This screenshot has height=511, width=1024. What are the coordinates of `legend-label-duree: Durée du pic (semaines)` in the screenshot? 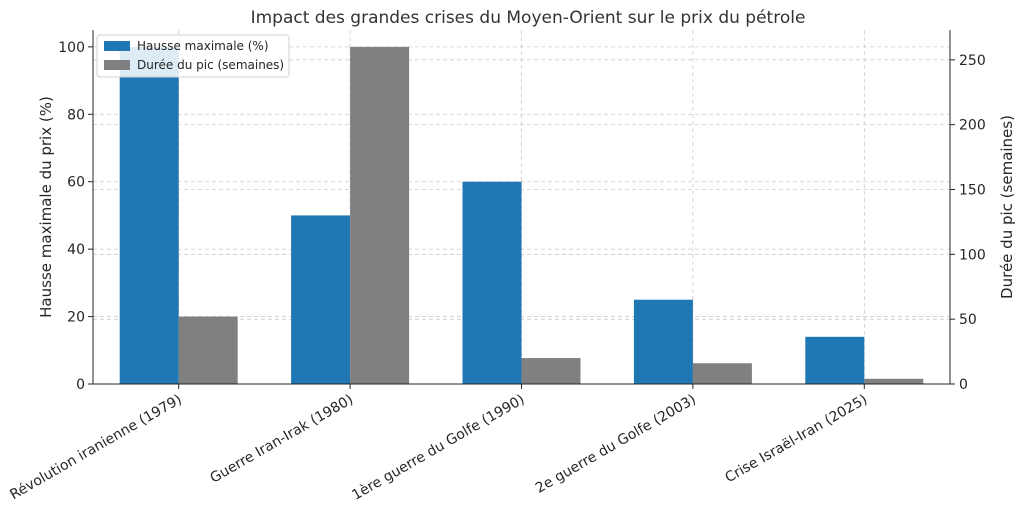 It's located at (210, 65).